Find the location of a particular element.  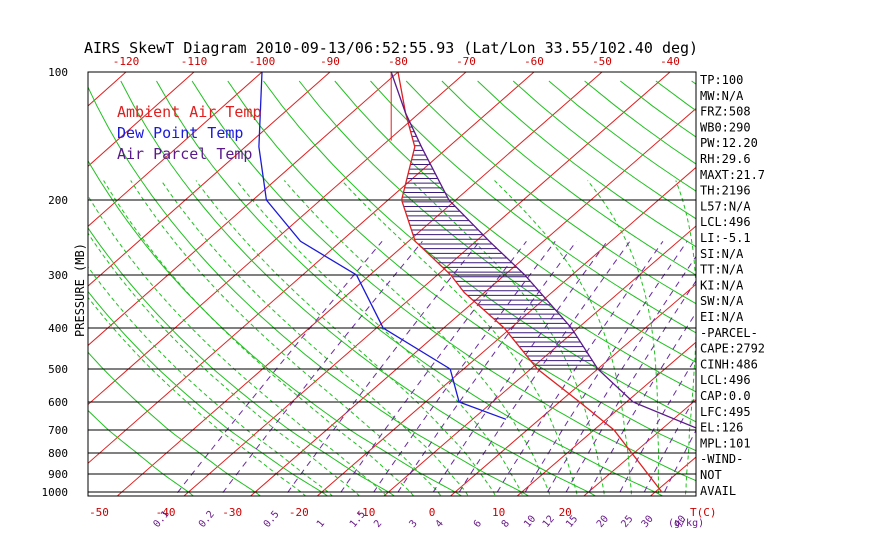

bottom-temp-tick: -30 is located at coordinates (232, 512).